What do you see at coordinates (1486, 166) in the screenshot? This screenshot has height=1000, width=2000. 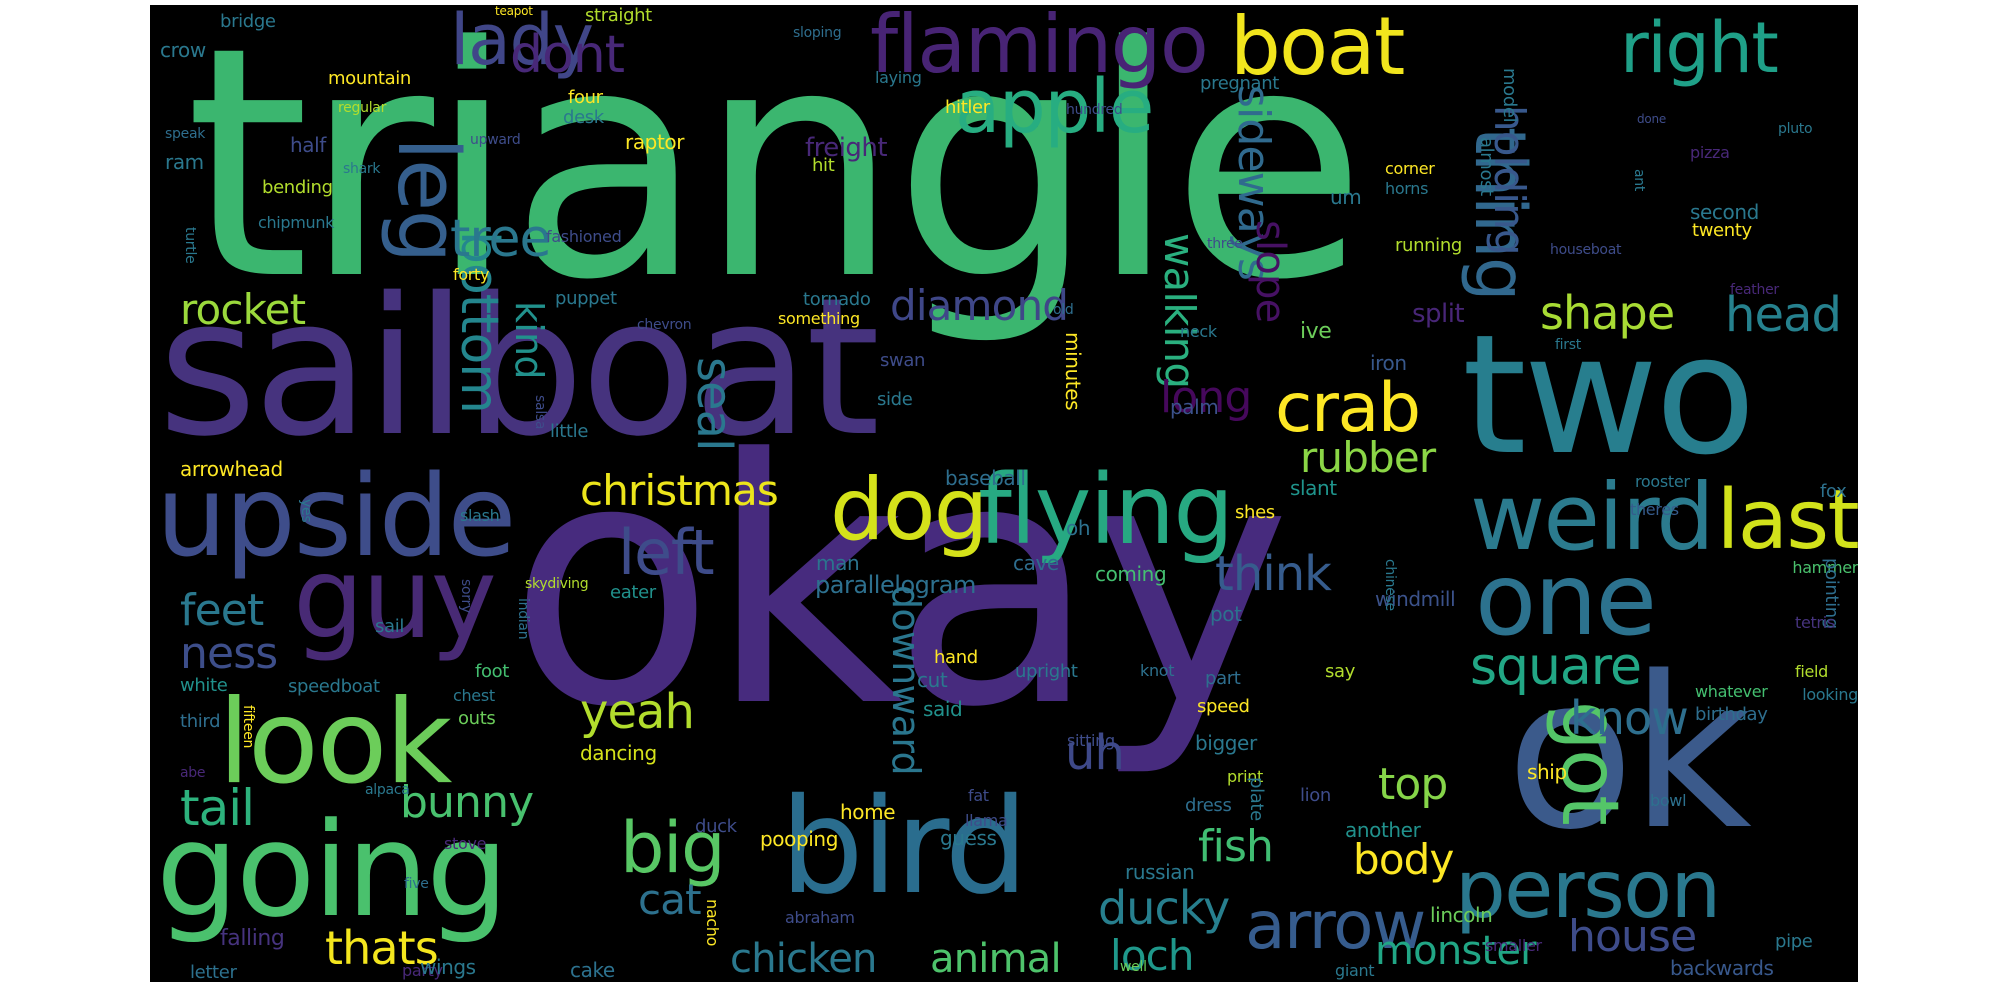 I see `word-almost: almost` at bounding box center [1486, 166].